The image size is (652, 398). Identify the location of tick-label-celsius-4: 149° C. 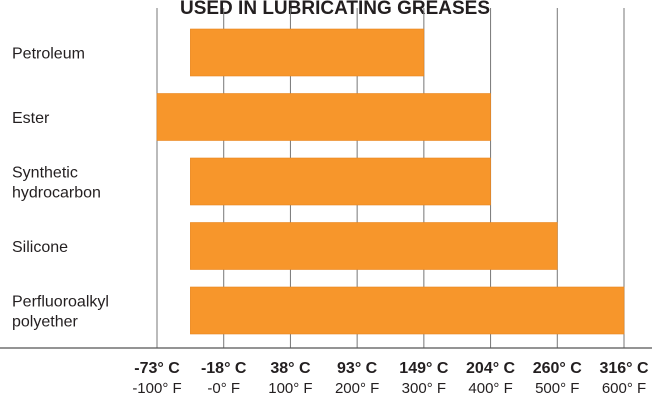
(424, 368).